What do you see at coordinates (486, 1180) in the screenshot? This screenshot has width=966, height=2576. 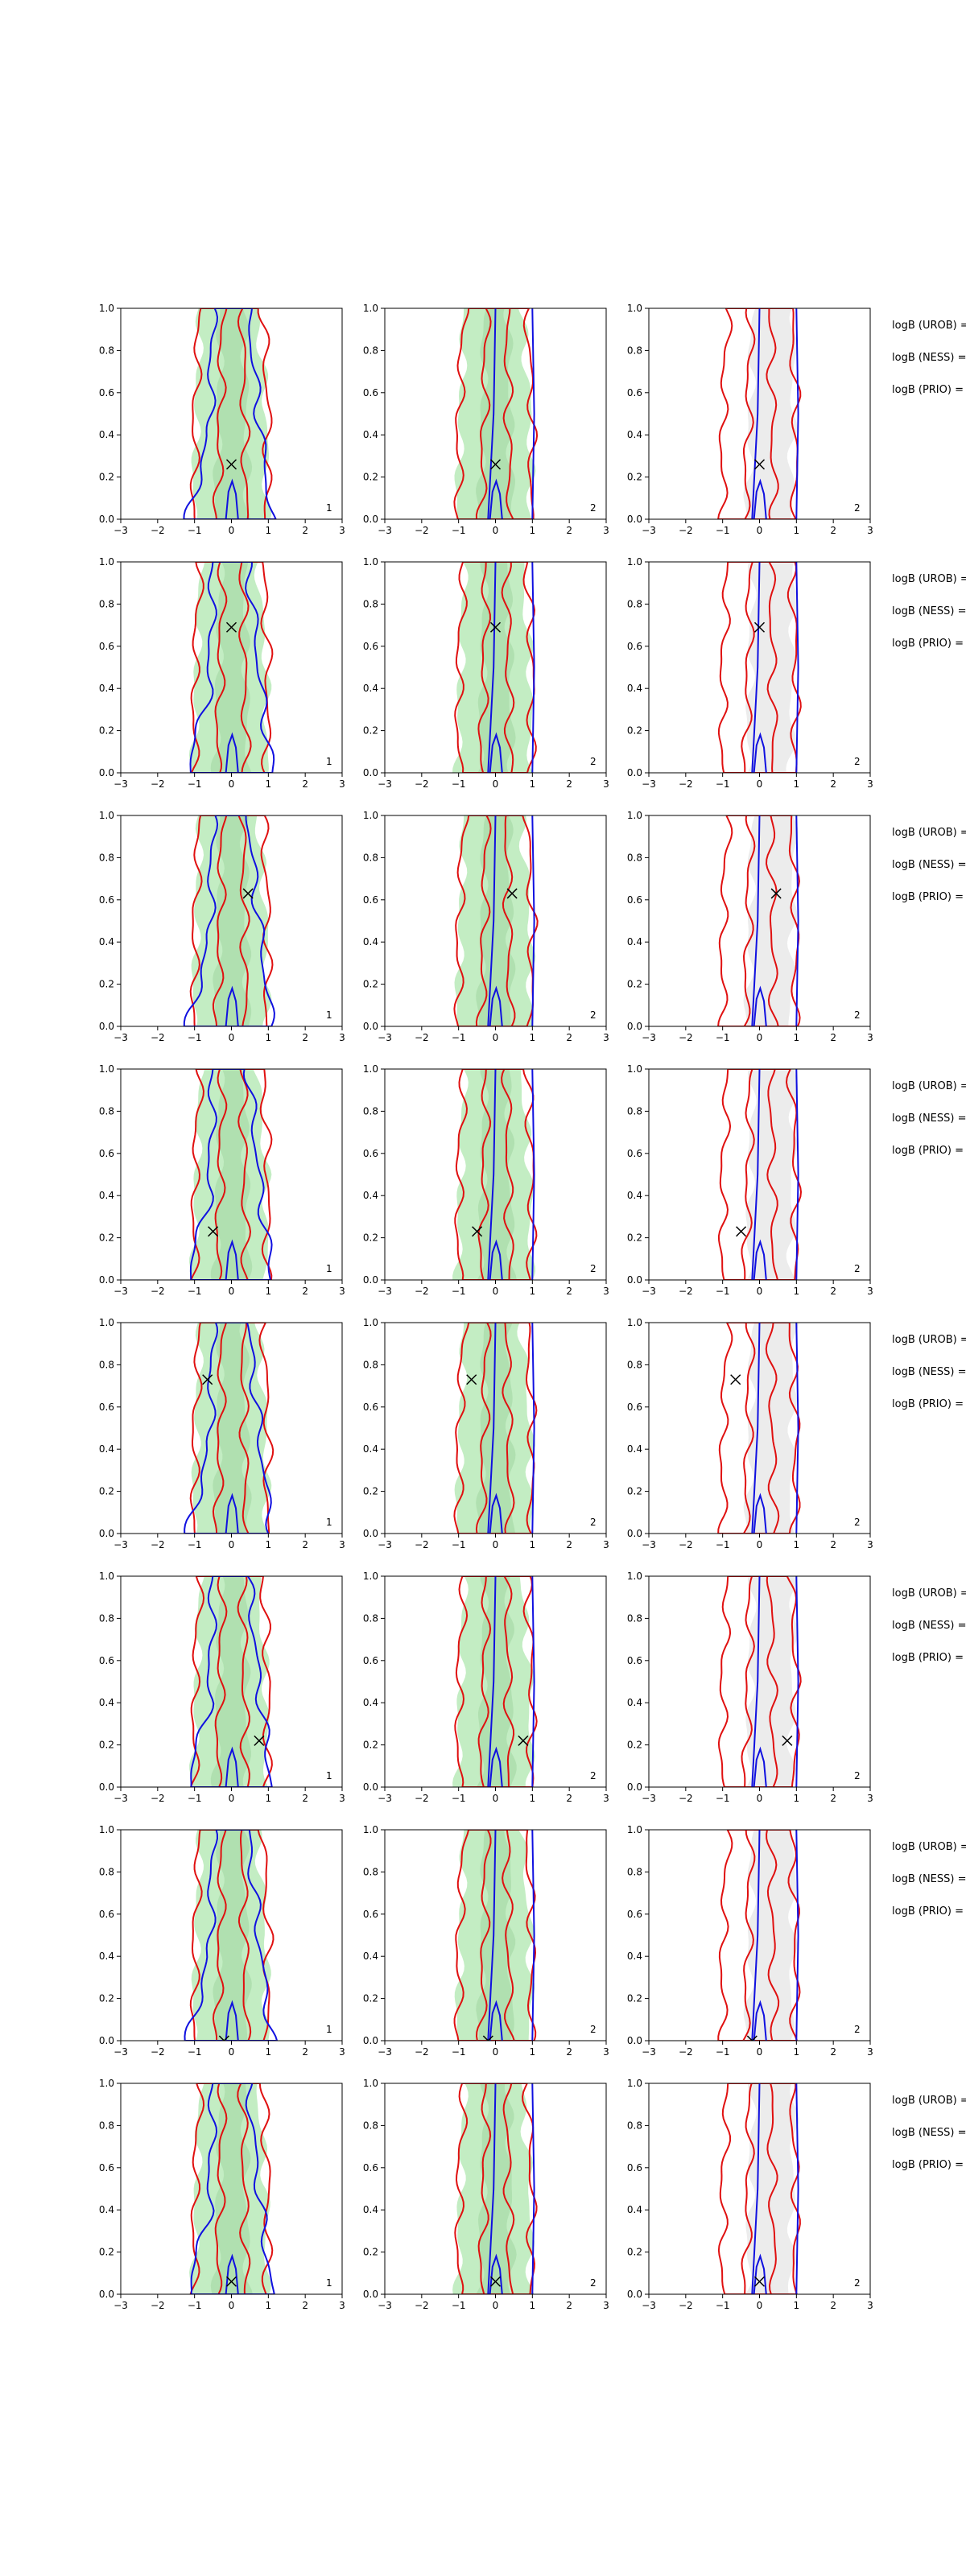 I see `panel-r4-c2: −3 −2 −1 0 1 2 3 0.0 0.2 0.4 0.6 0.8 1.0 2` at bounding box center [486, 1180].